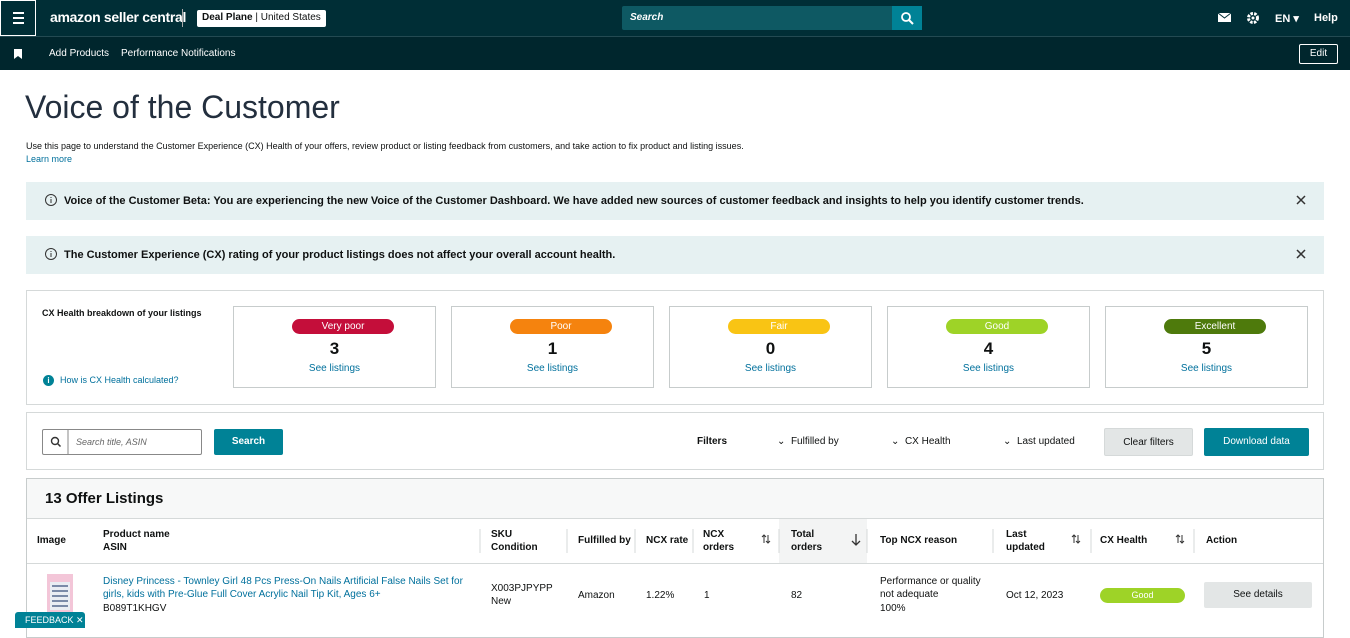 The width and height of the screenshot is (1350, 638). What do you see at coordinates (514, 541) in the screenshot?
I see `column-header: SKU Condition` at bounding box center [514, 541].